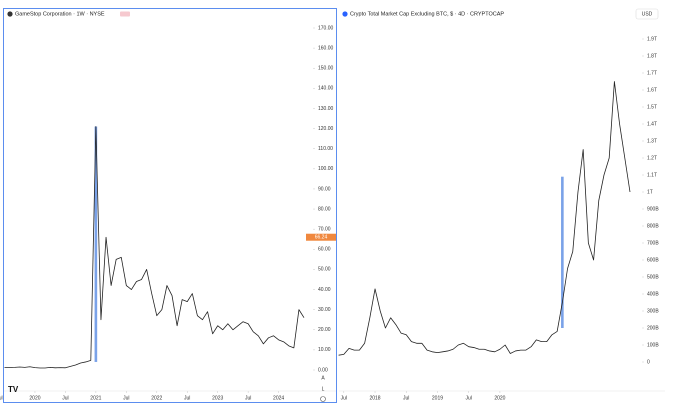 The width and height of the screenshot is (673, 416). I want to click on y-tick-label: 110.00, so click(325, 149).